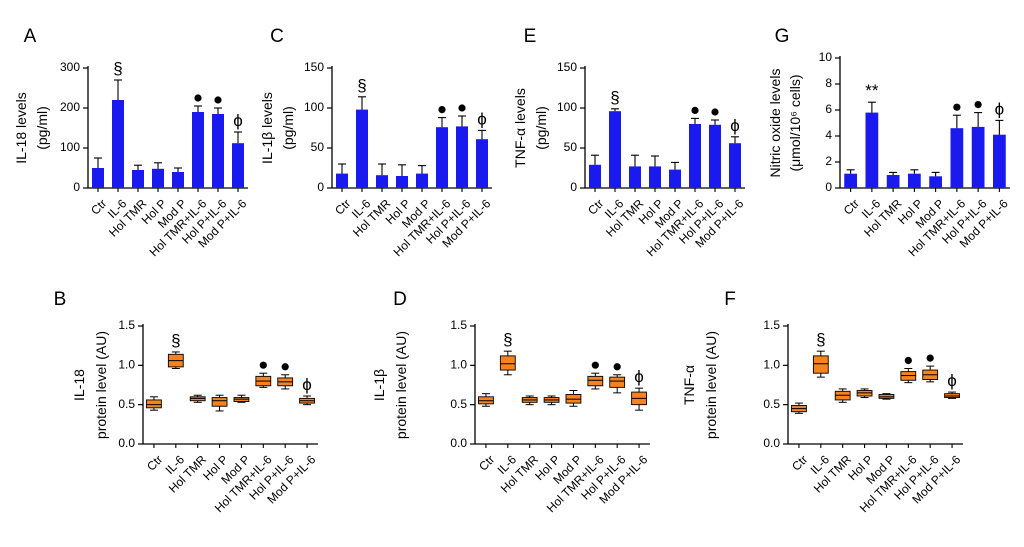  I want to click on y-tick-label: 200, so click(70, 107).